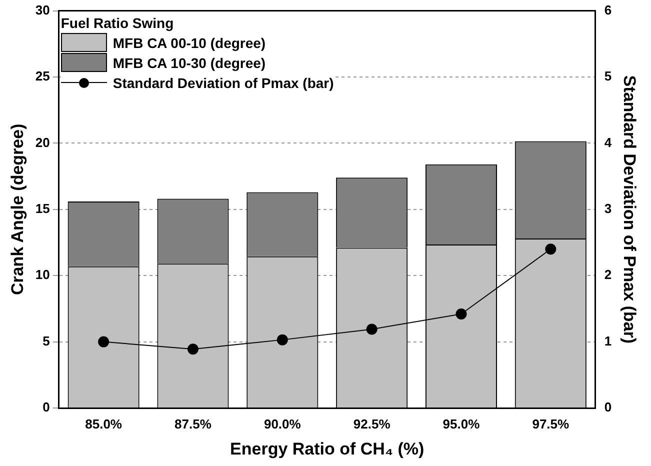 The height and width of the screenshot is (466, 651). I want to click on y-tick-label: 15, so click(42, 208).